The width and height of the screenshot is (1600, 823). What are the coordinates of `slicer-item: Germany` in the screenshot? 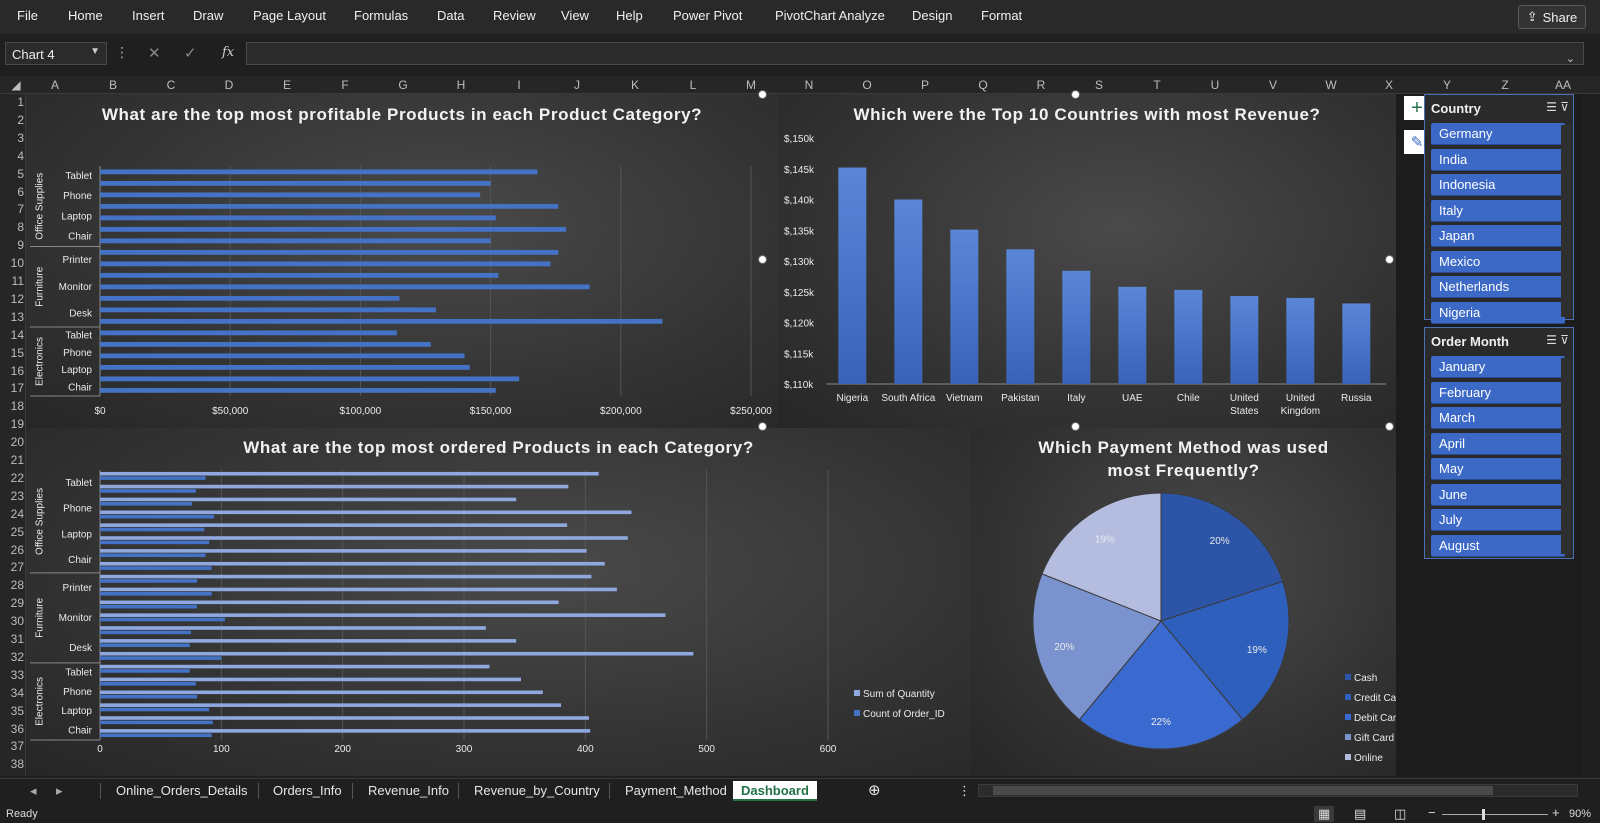 It's located at (1498, 133).